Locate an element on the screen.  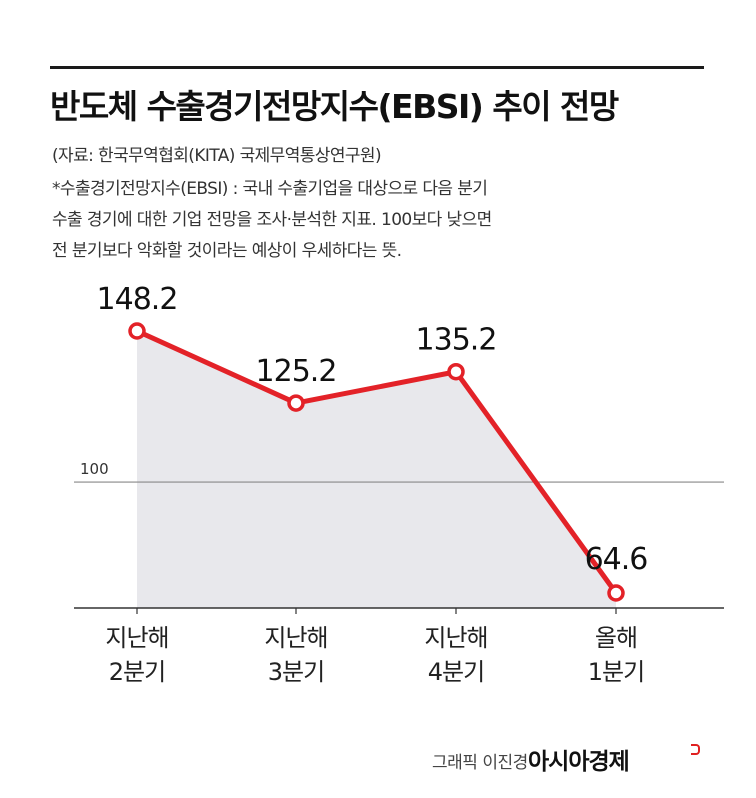
top-rule is located at coordinates (377, 67).